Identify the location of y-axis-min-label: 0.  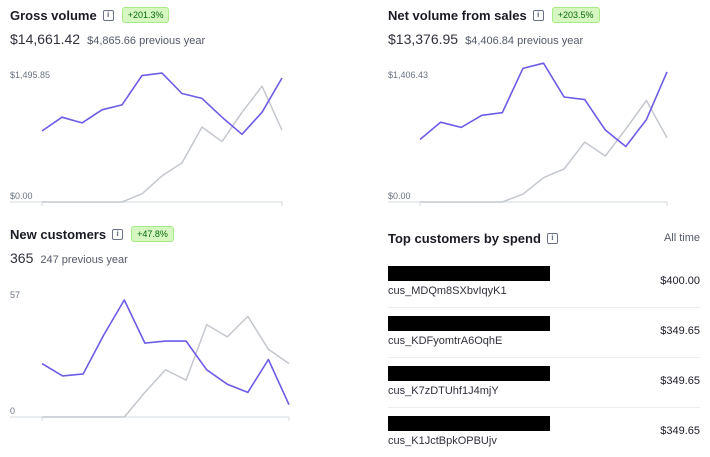
(12, 411).